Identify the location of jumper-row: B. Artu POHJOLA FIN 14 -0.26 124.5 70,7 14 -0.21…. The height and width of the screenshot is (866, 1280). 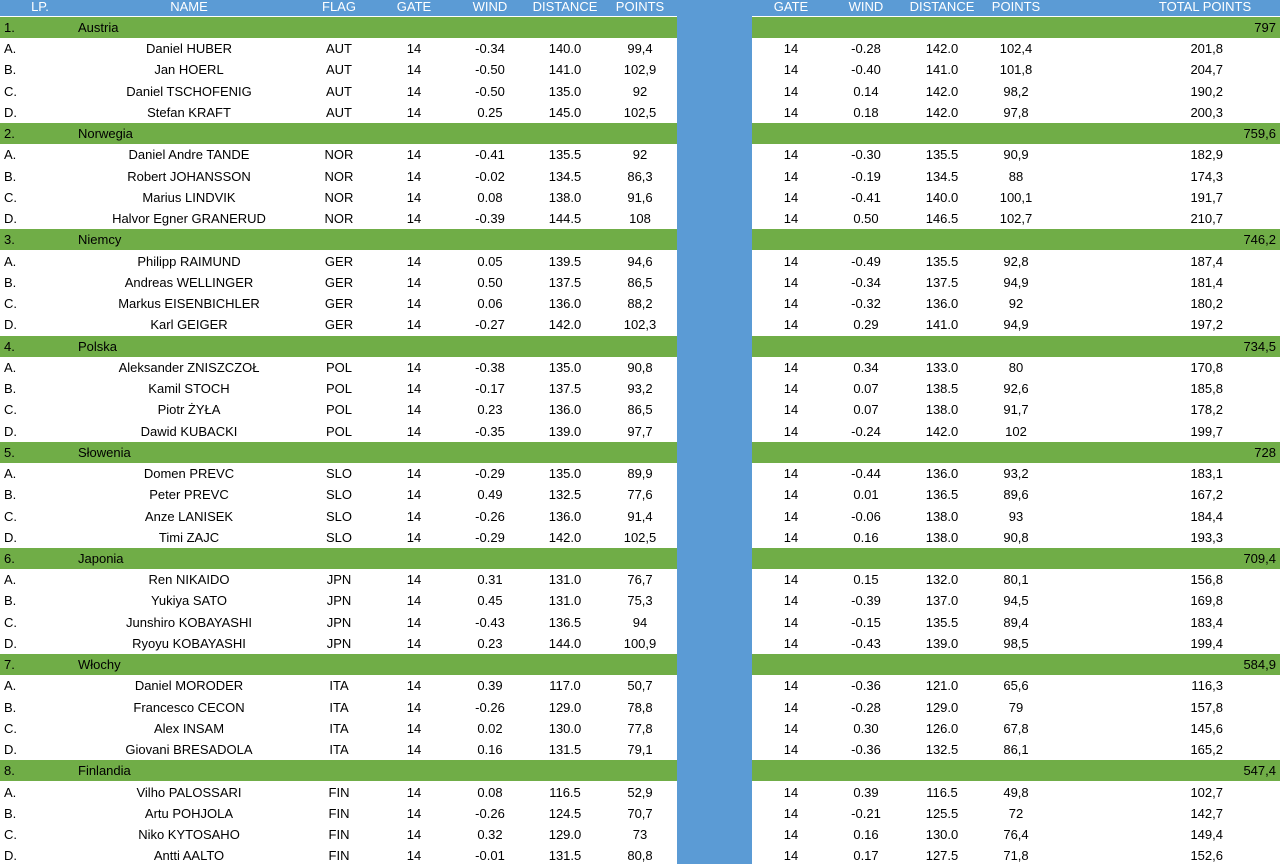
(640, 813).